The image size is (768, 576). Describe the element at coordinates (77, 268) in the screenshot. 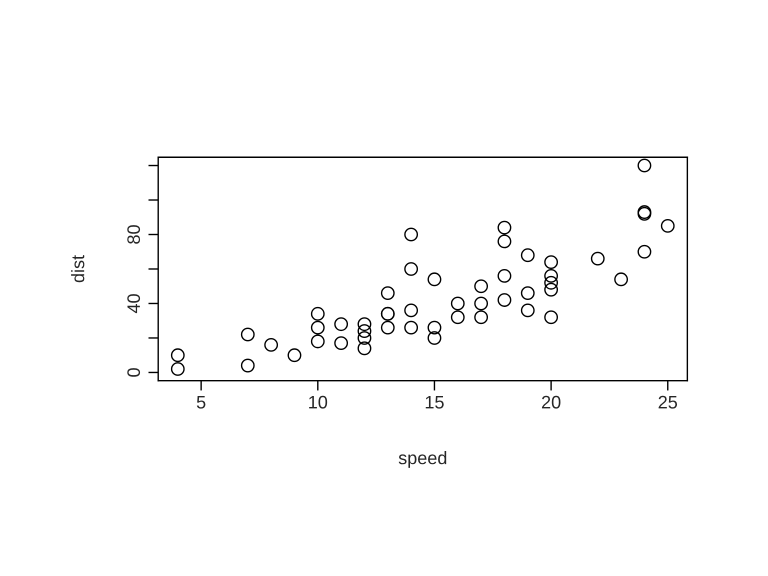

I see `y-axis-title: dist` at that location.